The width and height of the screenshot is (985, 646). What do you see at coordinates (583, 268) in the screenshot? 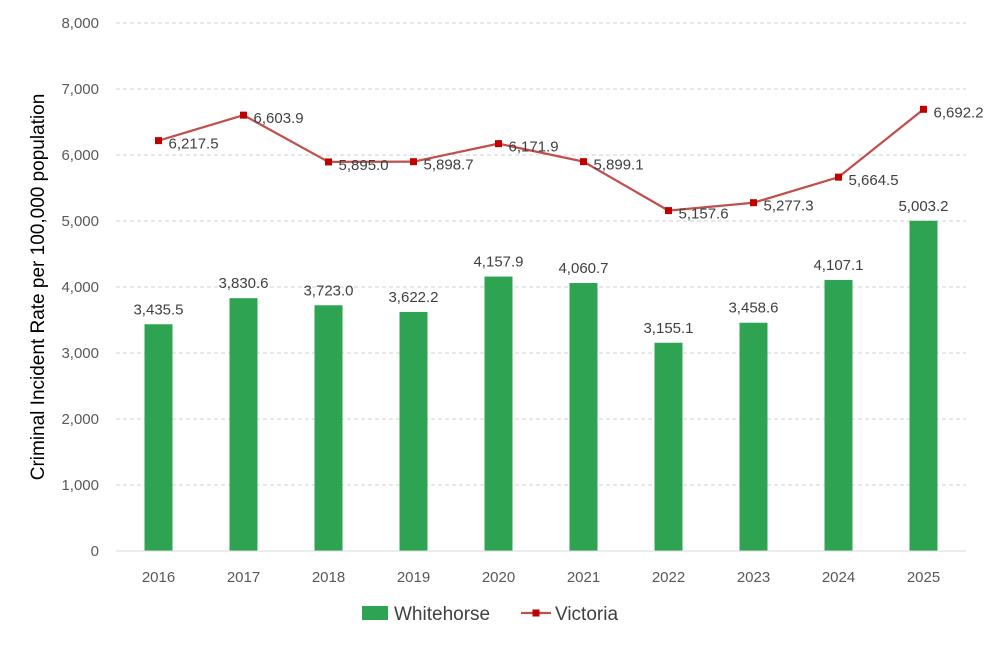
I see `bar-data-label: 4,060.7` at bounding box center [583, 268].